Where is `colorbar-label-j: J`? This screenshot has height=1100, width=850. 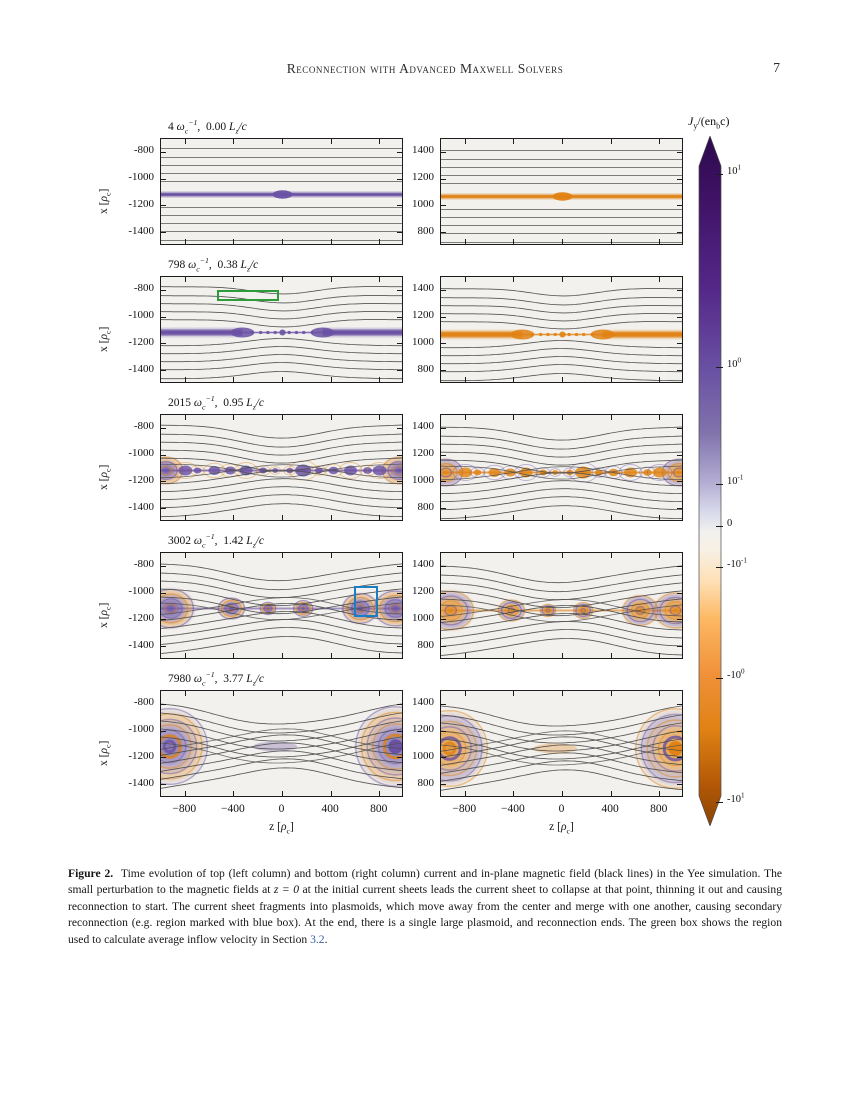 colorbar-label-j: J is located at coordinates (691, 121).